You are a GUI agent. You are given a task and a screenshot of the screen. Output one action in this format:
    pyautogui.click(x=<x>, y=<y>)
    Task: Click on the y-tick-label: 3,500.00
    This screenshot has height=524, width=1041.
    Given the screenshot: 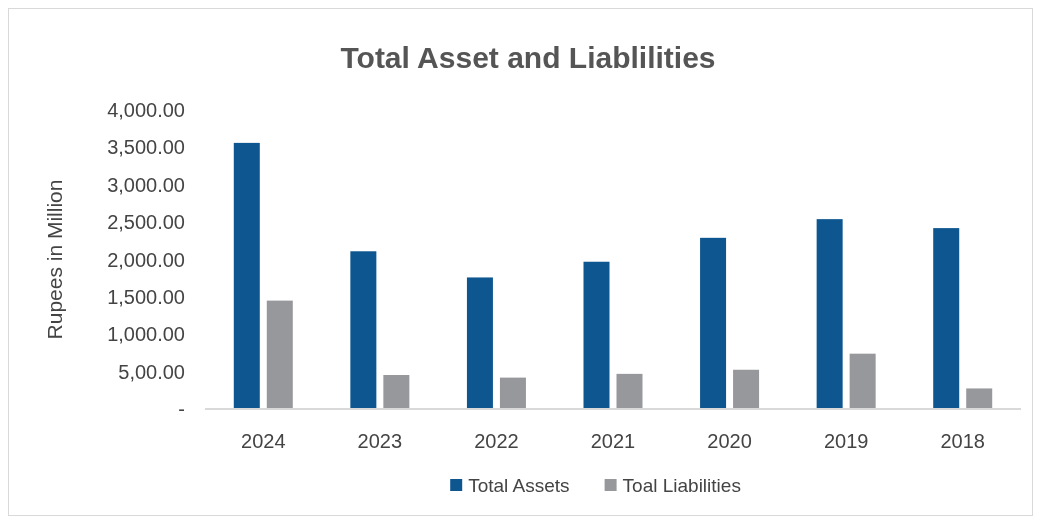 What is the action you would take?
    pyautogui.click(x=146, y=147)
    